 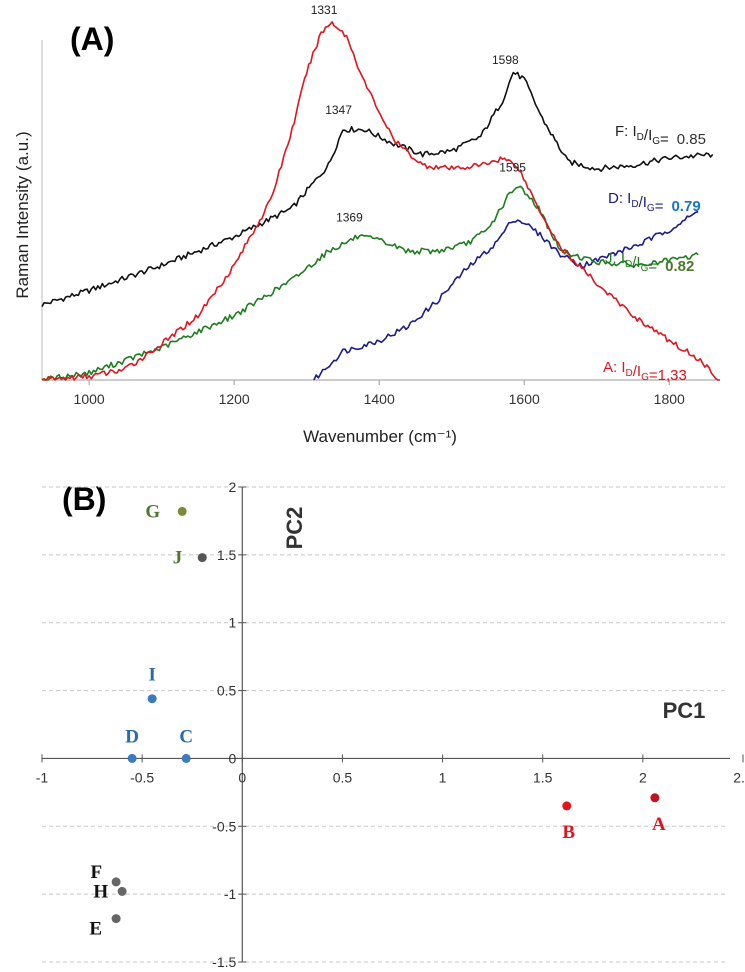 What do you see at coordinates (659, 824) in the screenshot?
I see `point-label-A: A` at bounding box center [659, 824].